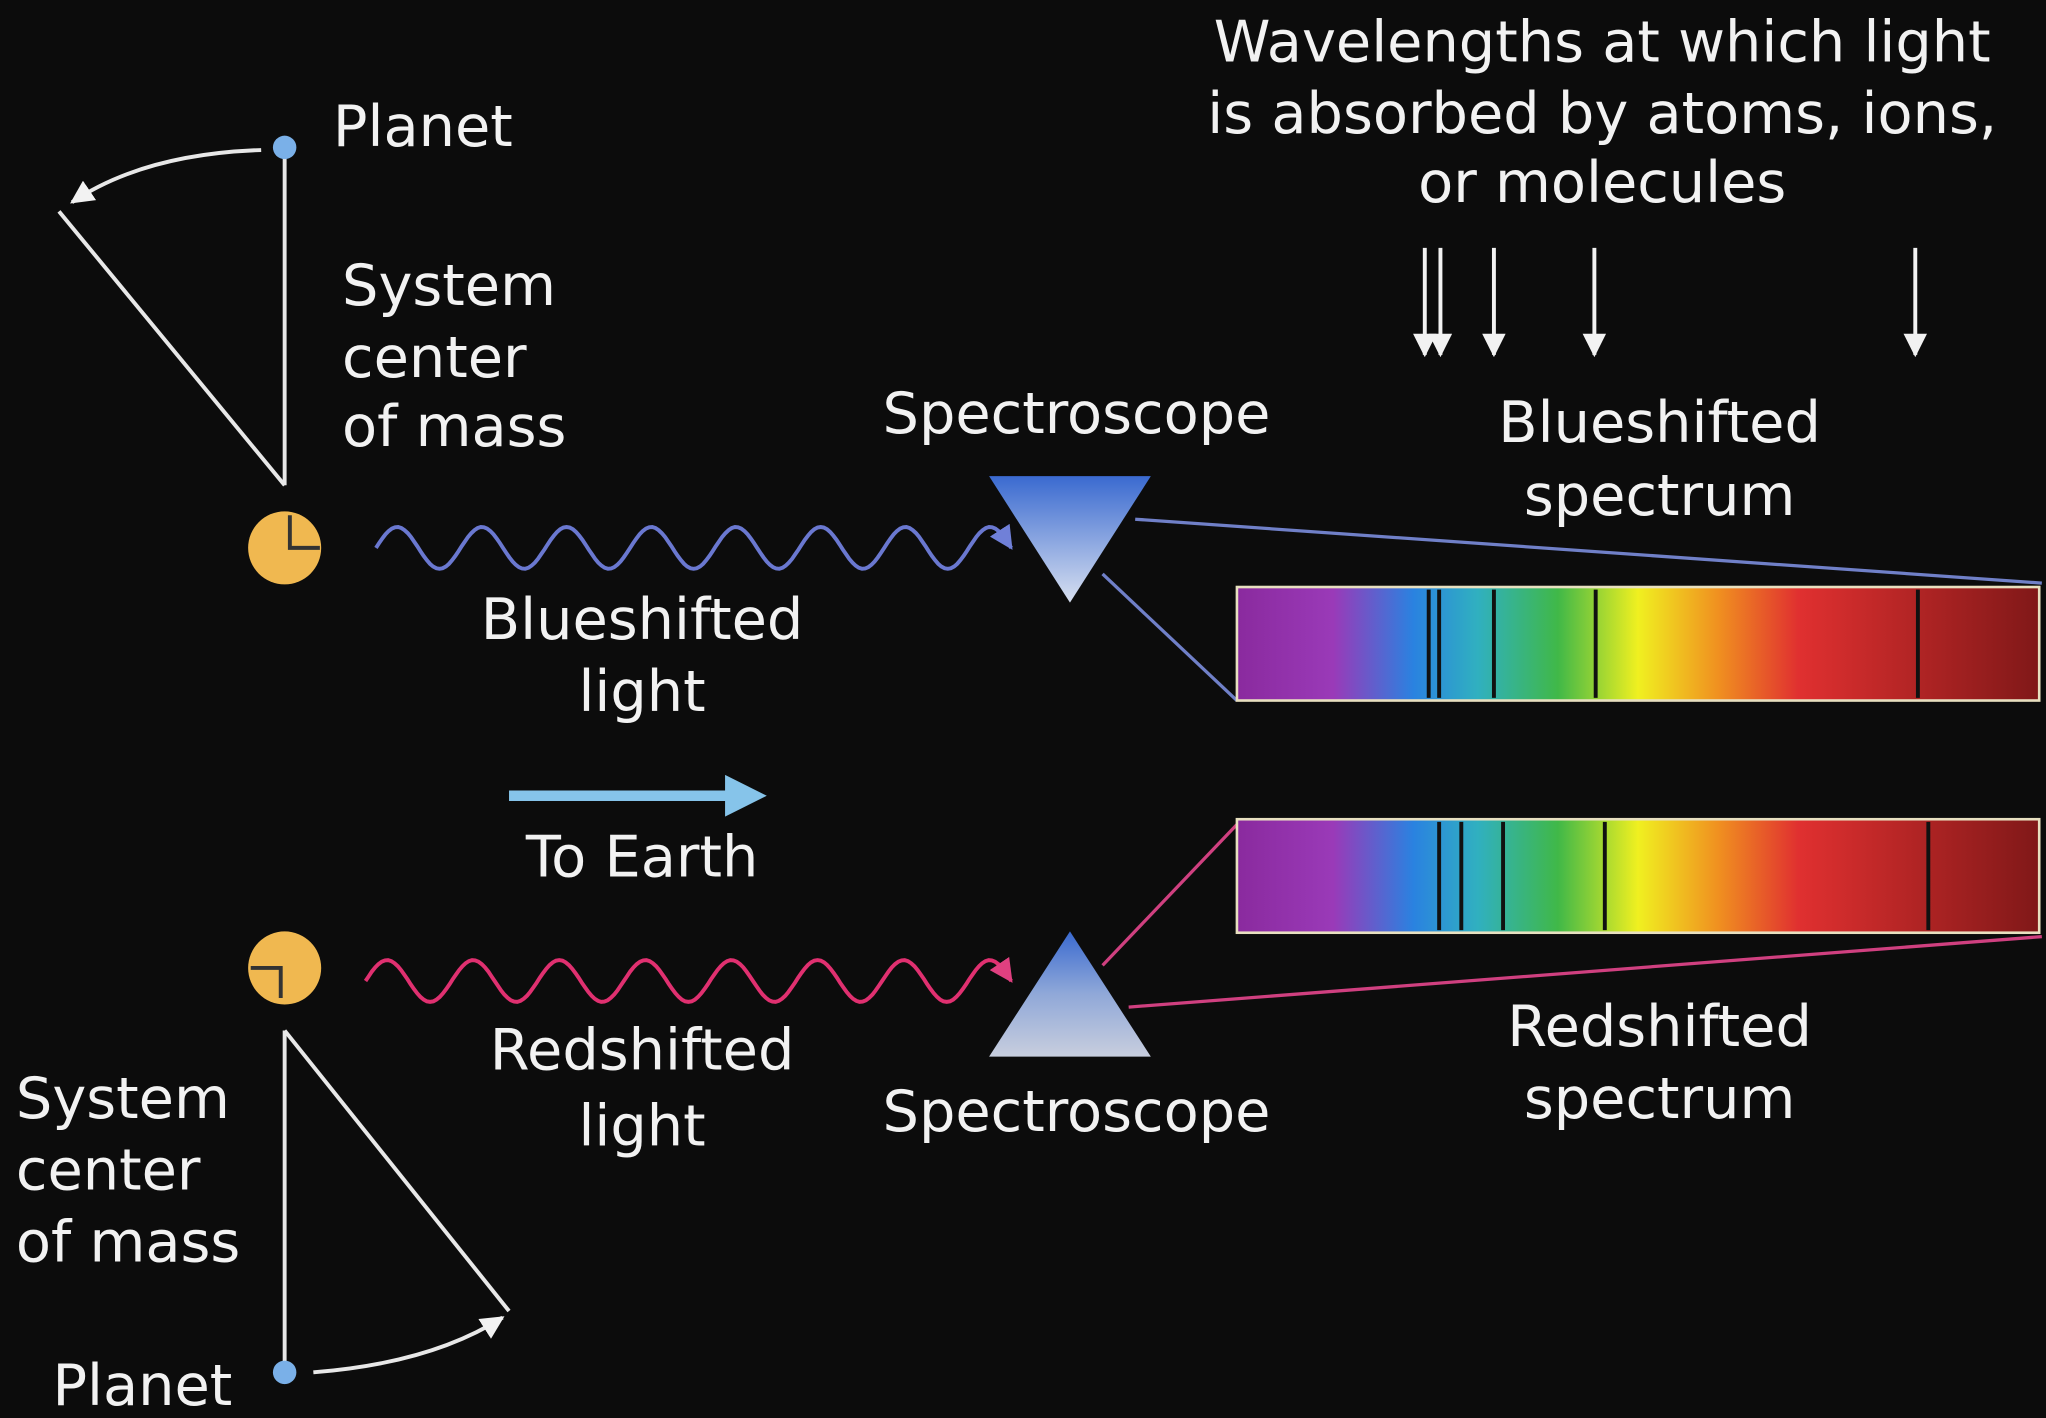 The height and width of the screenshot is (1418, 2046). I want to click on wavelength-arrows, so click(1670, 302).